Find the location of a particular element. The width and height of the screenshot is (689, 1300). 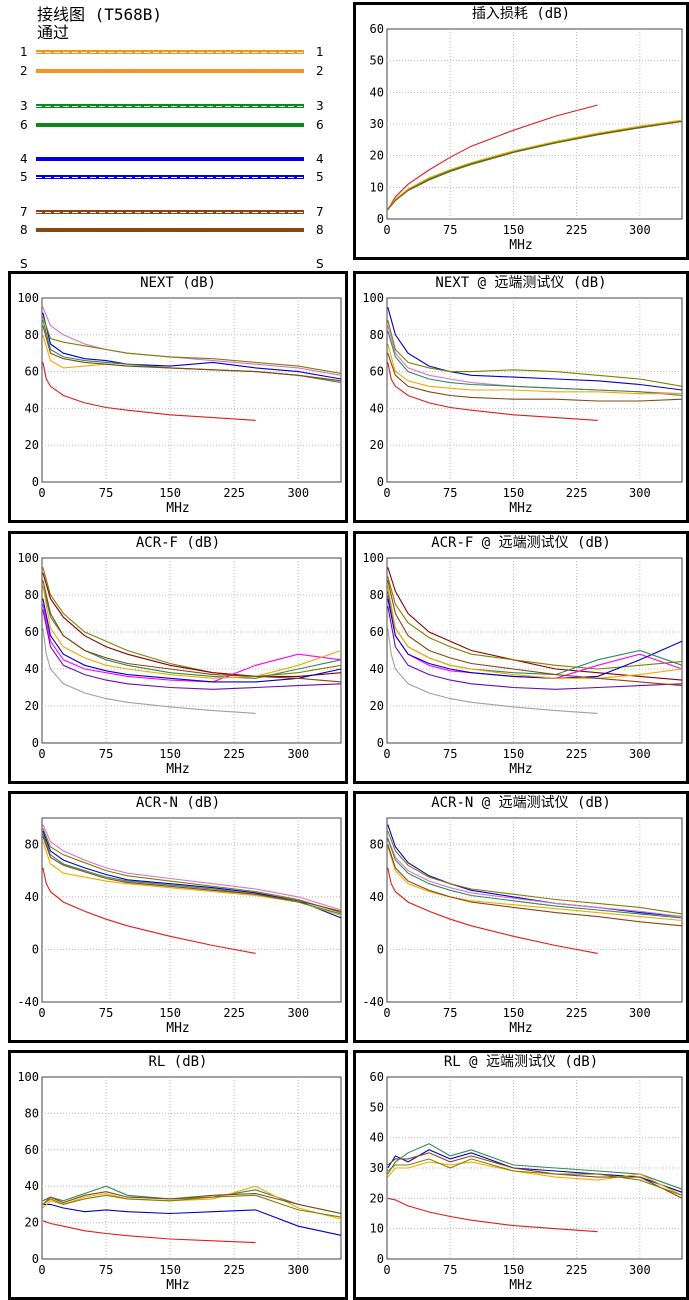

chart-svg: 0 75 150 225 300 0 10 20 30 40 50 60 is located at coordinates (526, 129).